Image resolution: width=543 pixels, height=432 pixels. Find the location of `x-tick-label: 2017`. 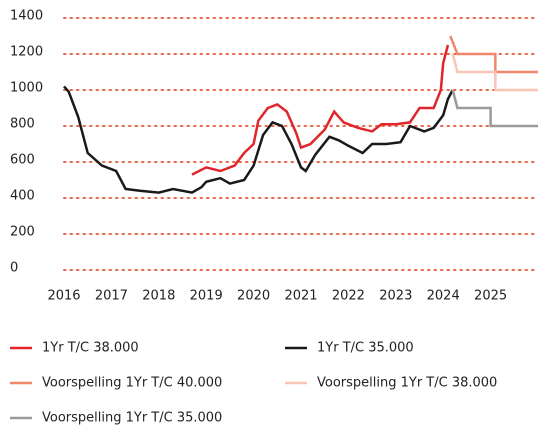

x-tick-label: 2017 is located at coordinates (111, 296).